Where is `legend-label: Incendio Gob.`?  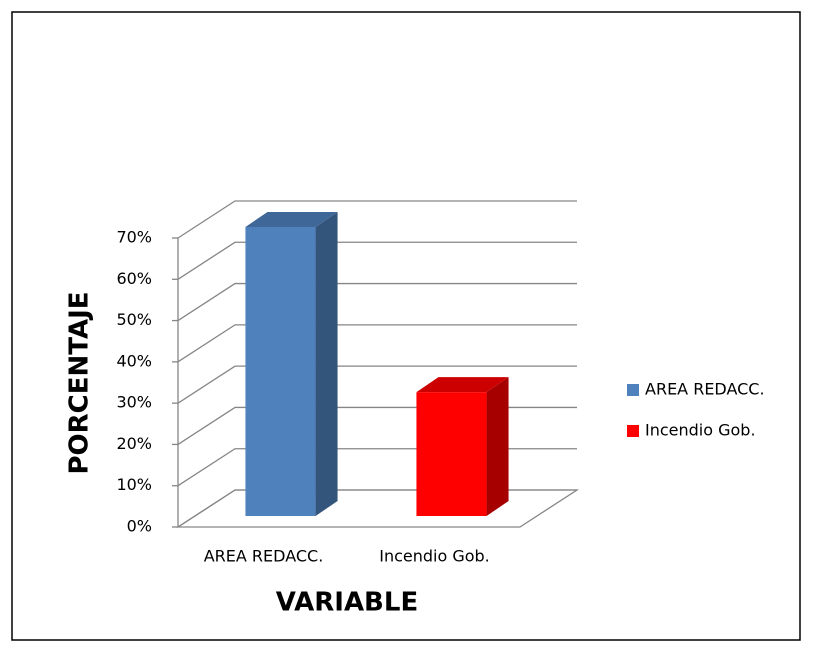
legend-label: Incendio Gob. is located at coordinates (700, 430).